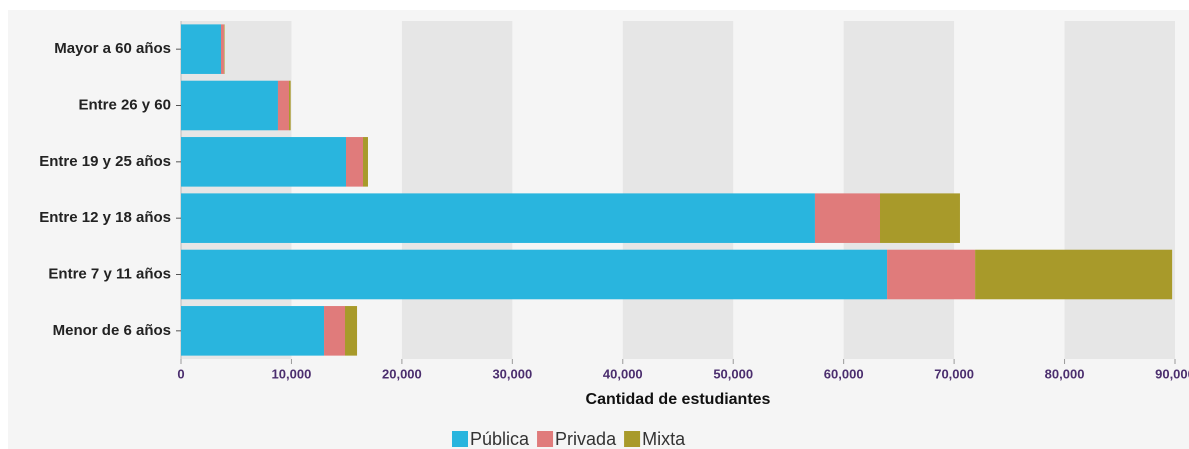 This screenshot has height=449, width=1189. Describe the element at coordinates (1172, 373) in the screenshot. I see `x-tick-label: 90,000` at that location.